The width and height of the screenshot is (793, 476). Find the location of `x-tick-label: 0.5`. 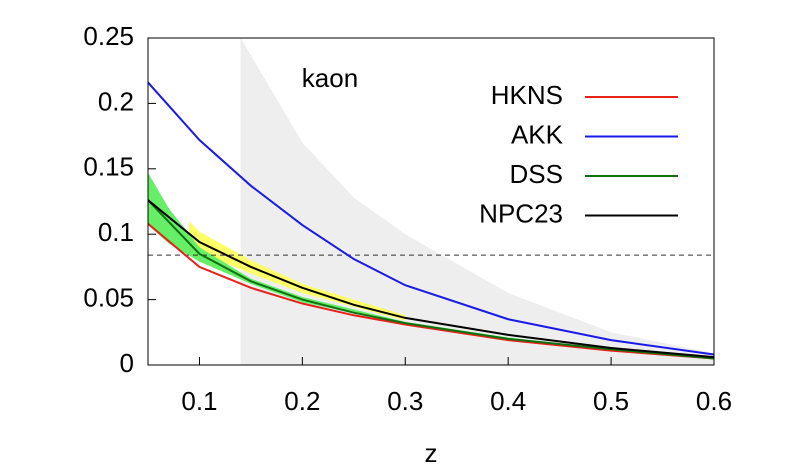

x-tick-label: 0.5 is located at coordinates (611, 401).